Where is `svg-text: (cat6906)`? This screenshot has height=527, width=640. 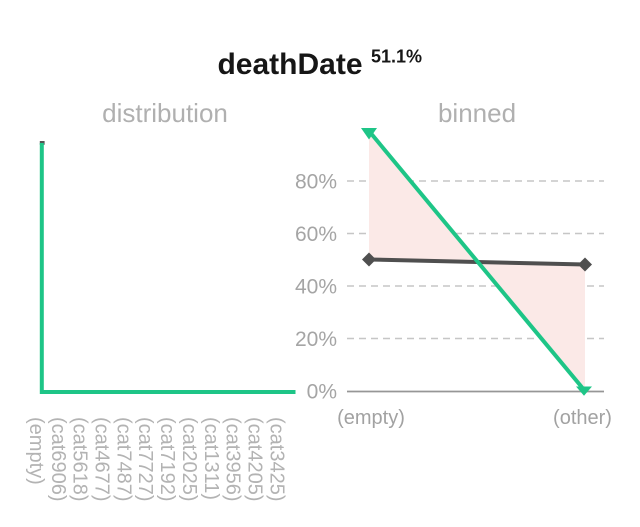
svg-text: (cat6906) is located at coordinates (58, 459).